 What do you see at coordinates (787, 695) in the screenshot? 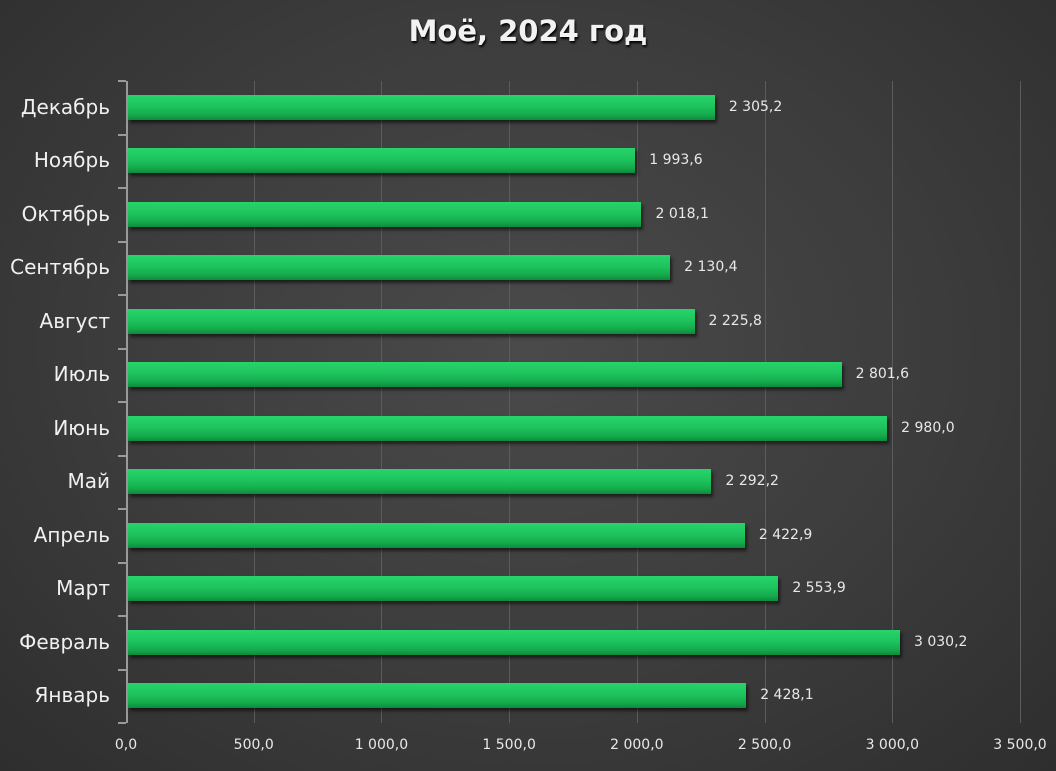
I see `value-label: 2 428,1` at bounding box center [787, 695].